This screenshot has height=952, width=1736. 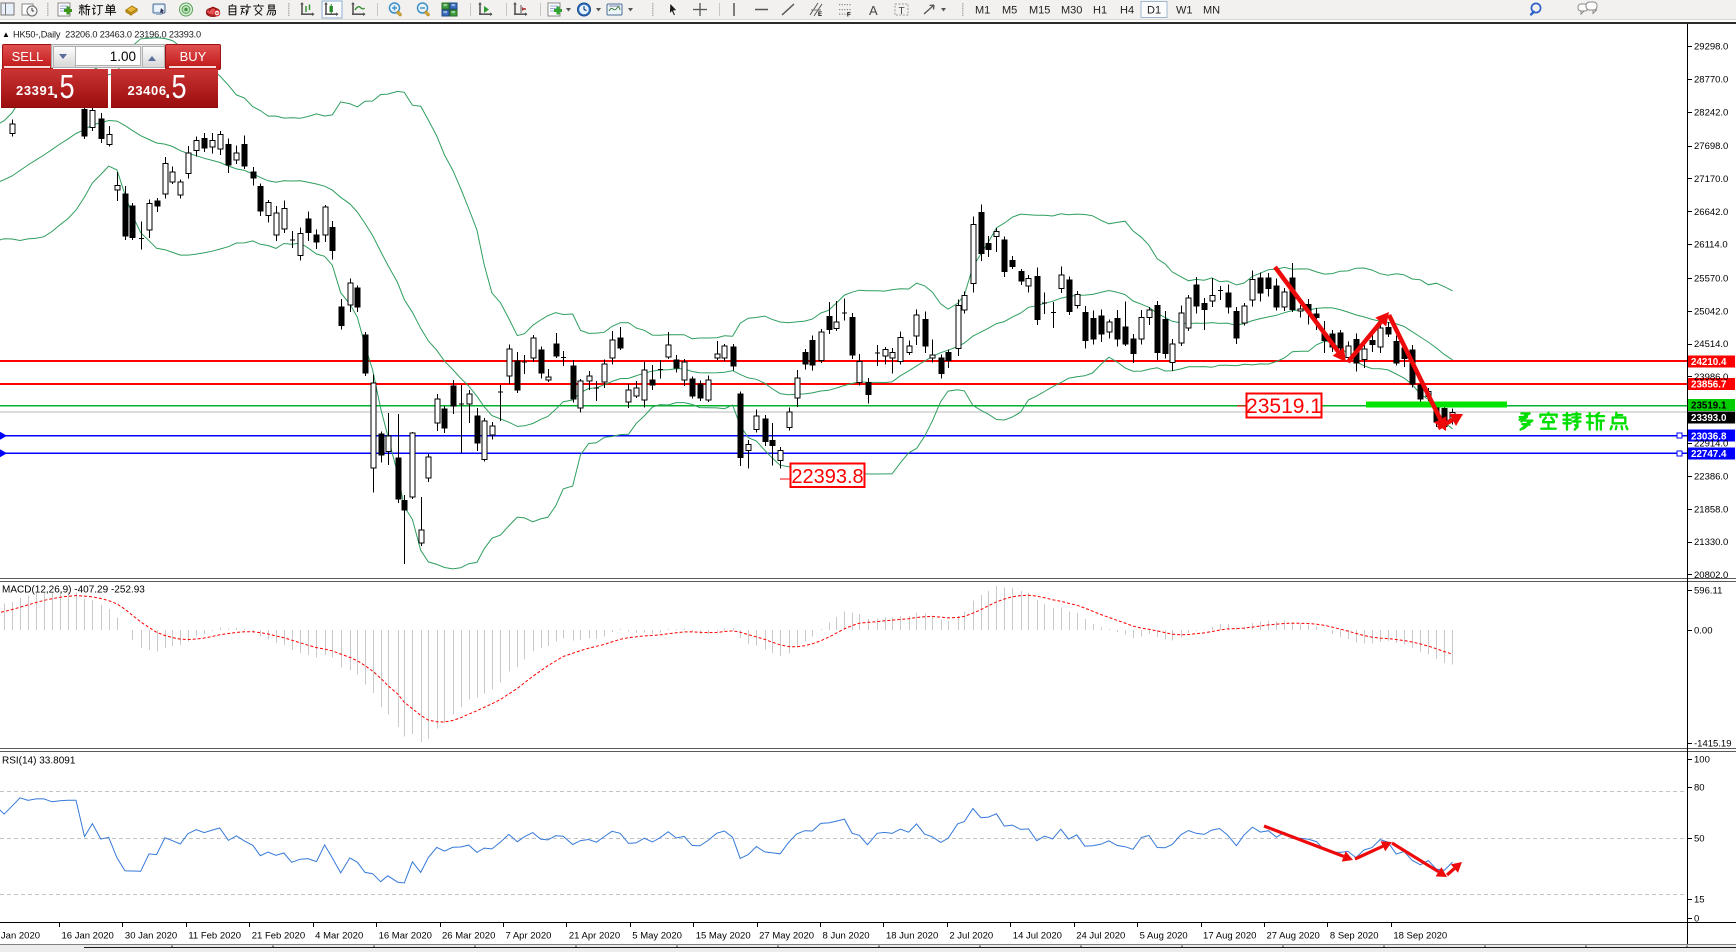 What do you see at coordinates (1713, 744) in the screenshot?
I see `svg-text: -1415.19` at bounding box center [1713, 744].